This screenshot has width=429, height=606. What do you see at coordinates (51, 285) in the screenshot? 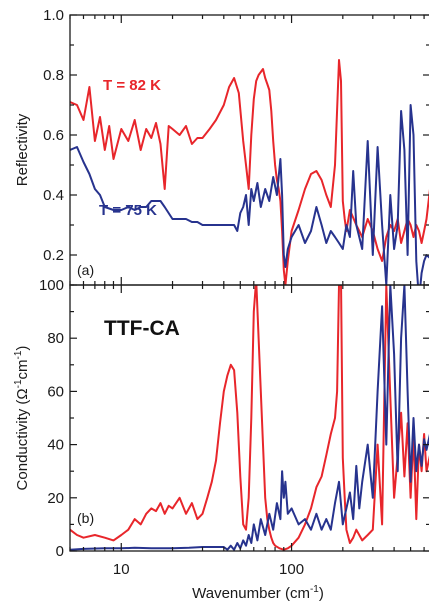
I see `conductivity-y-tick-label: 100` at bounding box center [51, 285].